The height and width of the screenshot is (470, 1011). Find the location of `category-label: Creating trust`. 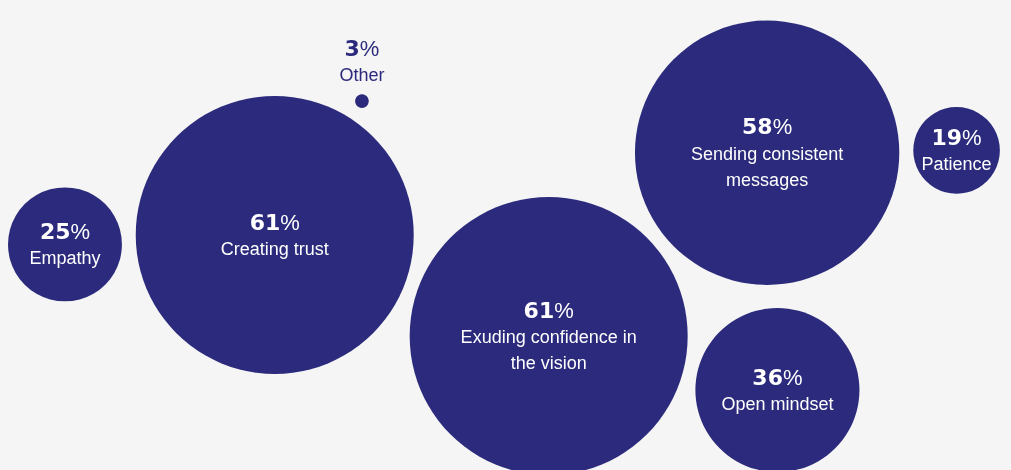

category-label: Creating trust is located at coordinates (274, 249).